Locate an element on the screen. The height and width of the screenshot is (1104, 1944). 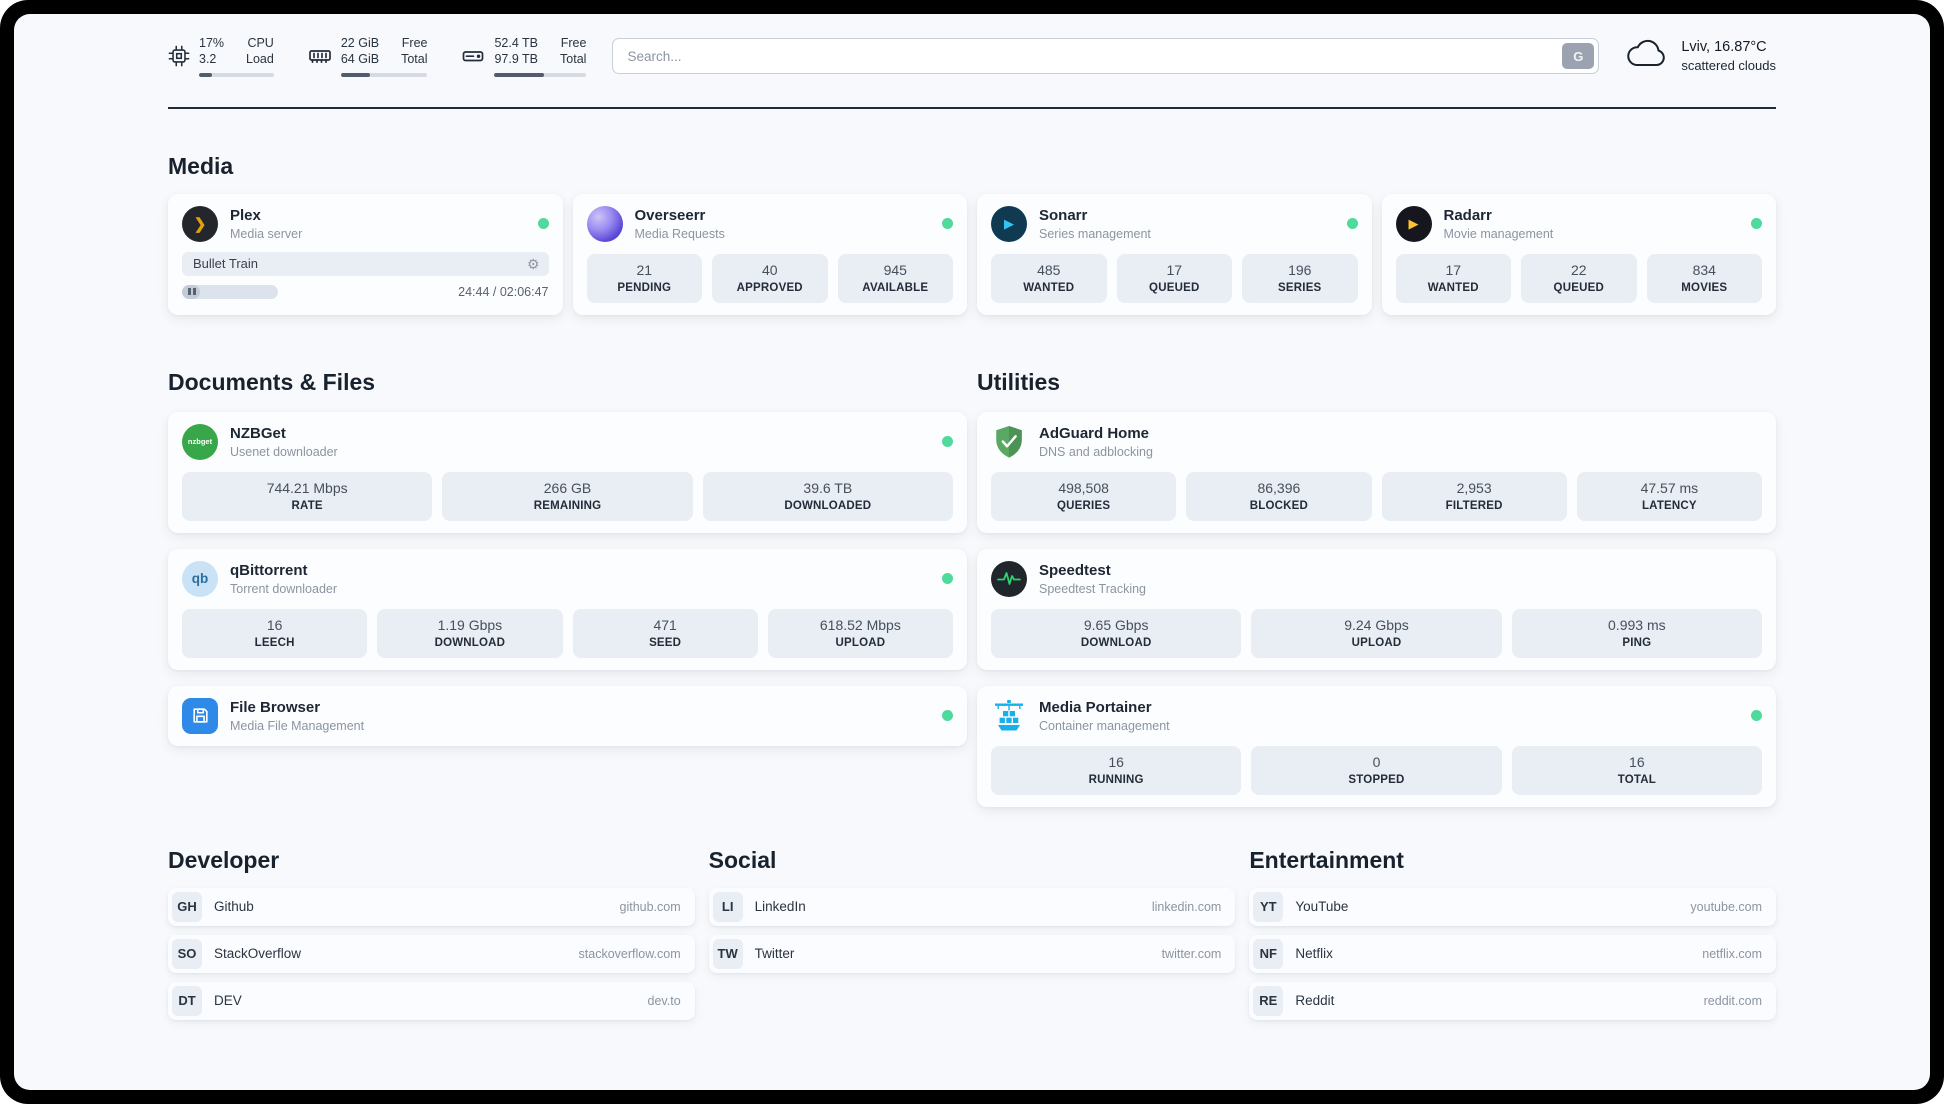
stats-row: 485 WANTED 17 QUEUED 196 SERIES is located at coordinates (1174, 278).